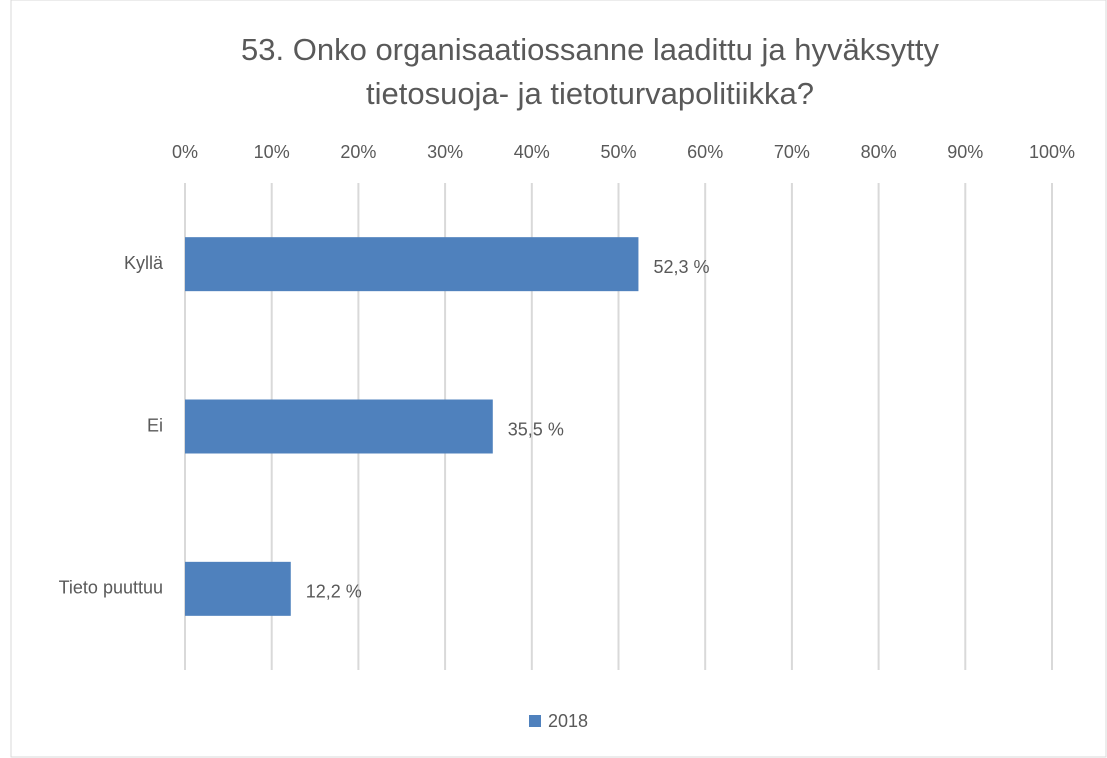  I want to click on y-tick-label: Kyllä, so click(144, 263).